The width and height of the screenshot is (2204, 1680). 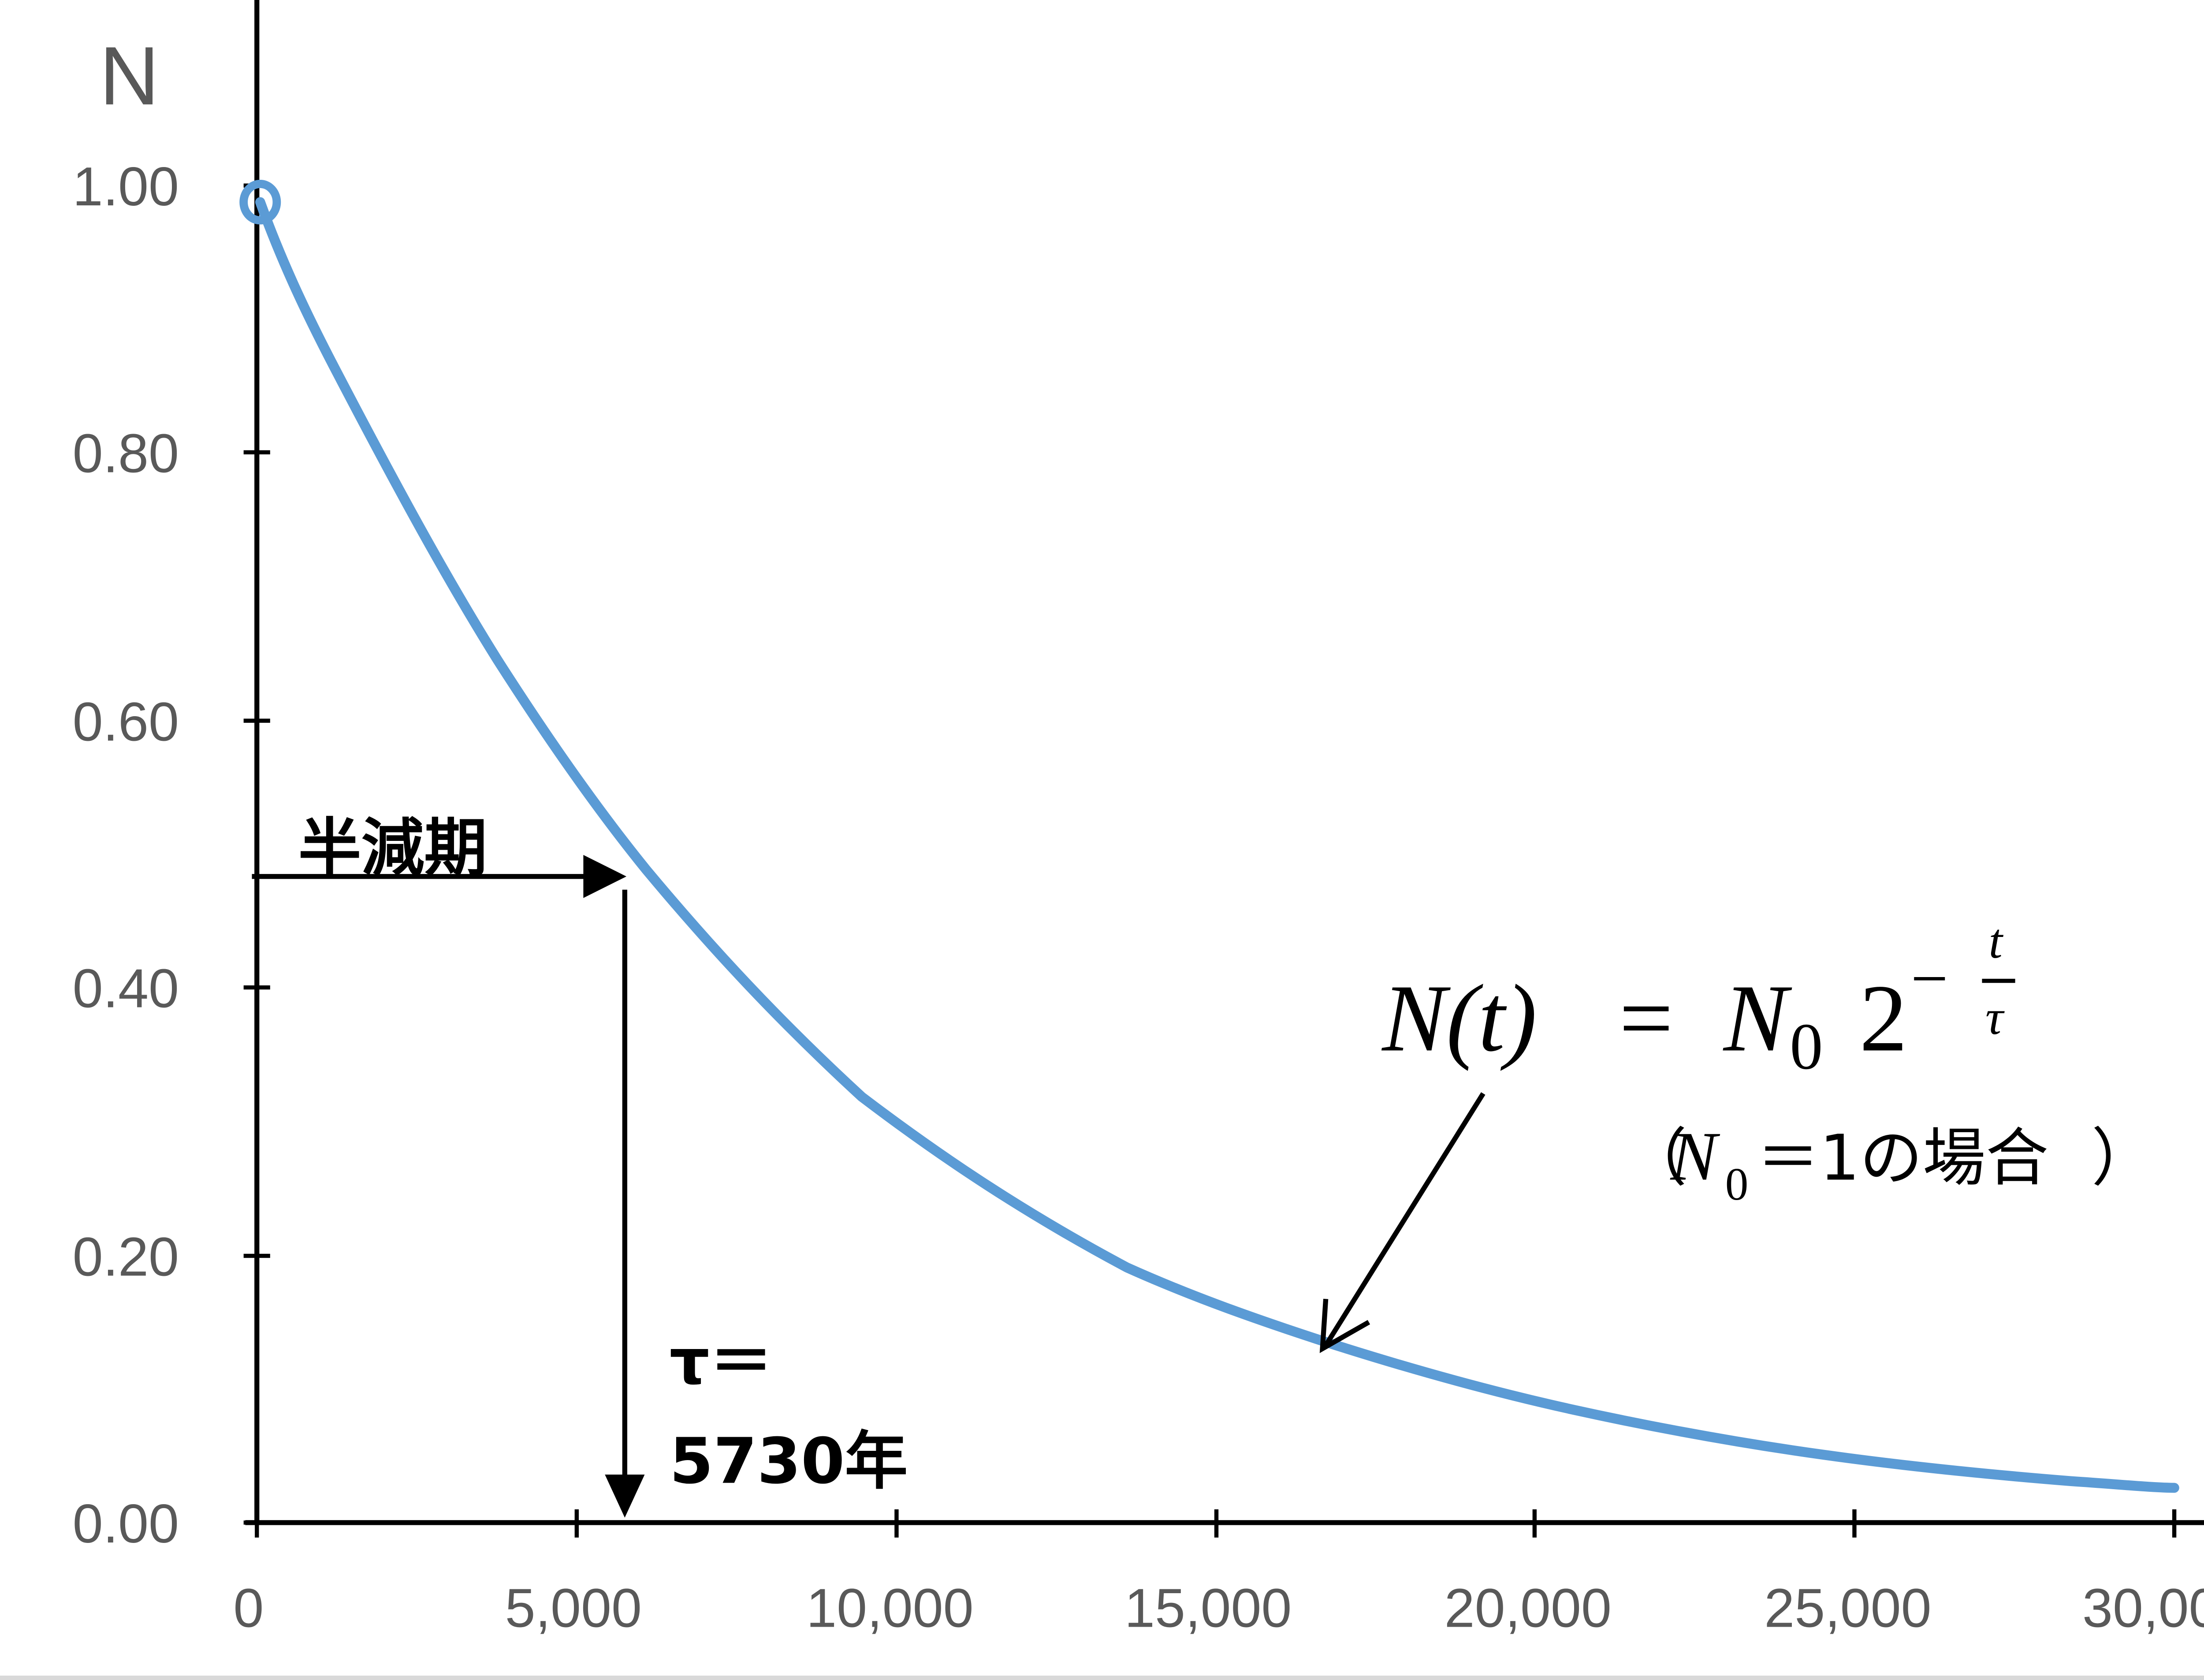 What do you see at coordinates (393, 848) in the screenshot?
I see `half-life-label: 半減期` at bounding box center [393, 848].